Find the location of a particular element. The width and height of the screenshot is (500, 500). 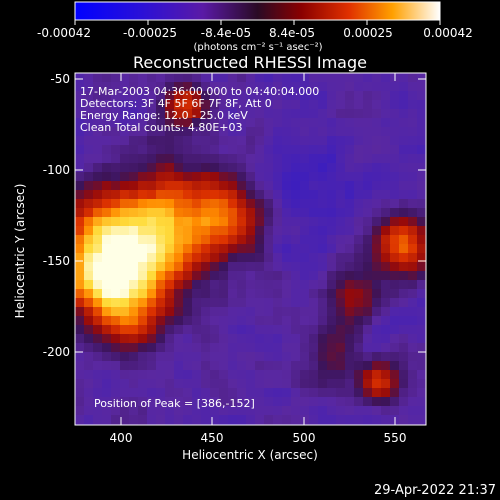

y-axis-label: Heliocentric Y (arcsec) is located at coordinates (20, 251).